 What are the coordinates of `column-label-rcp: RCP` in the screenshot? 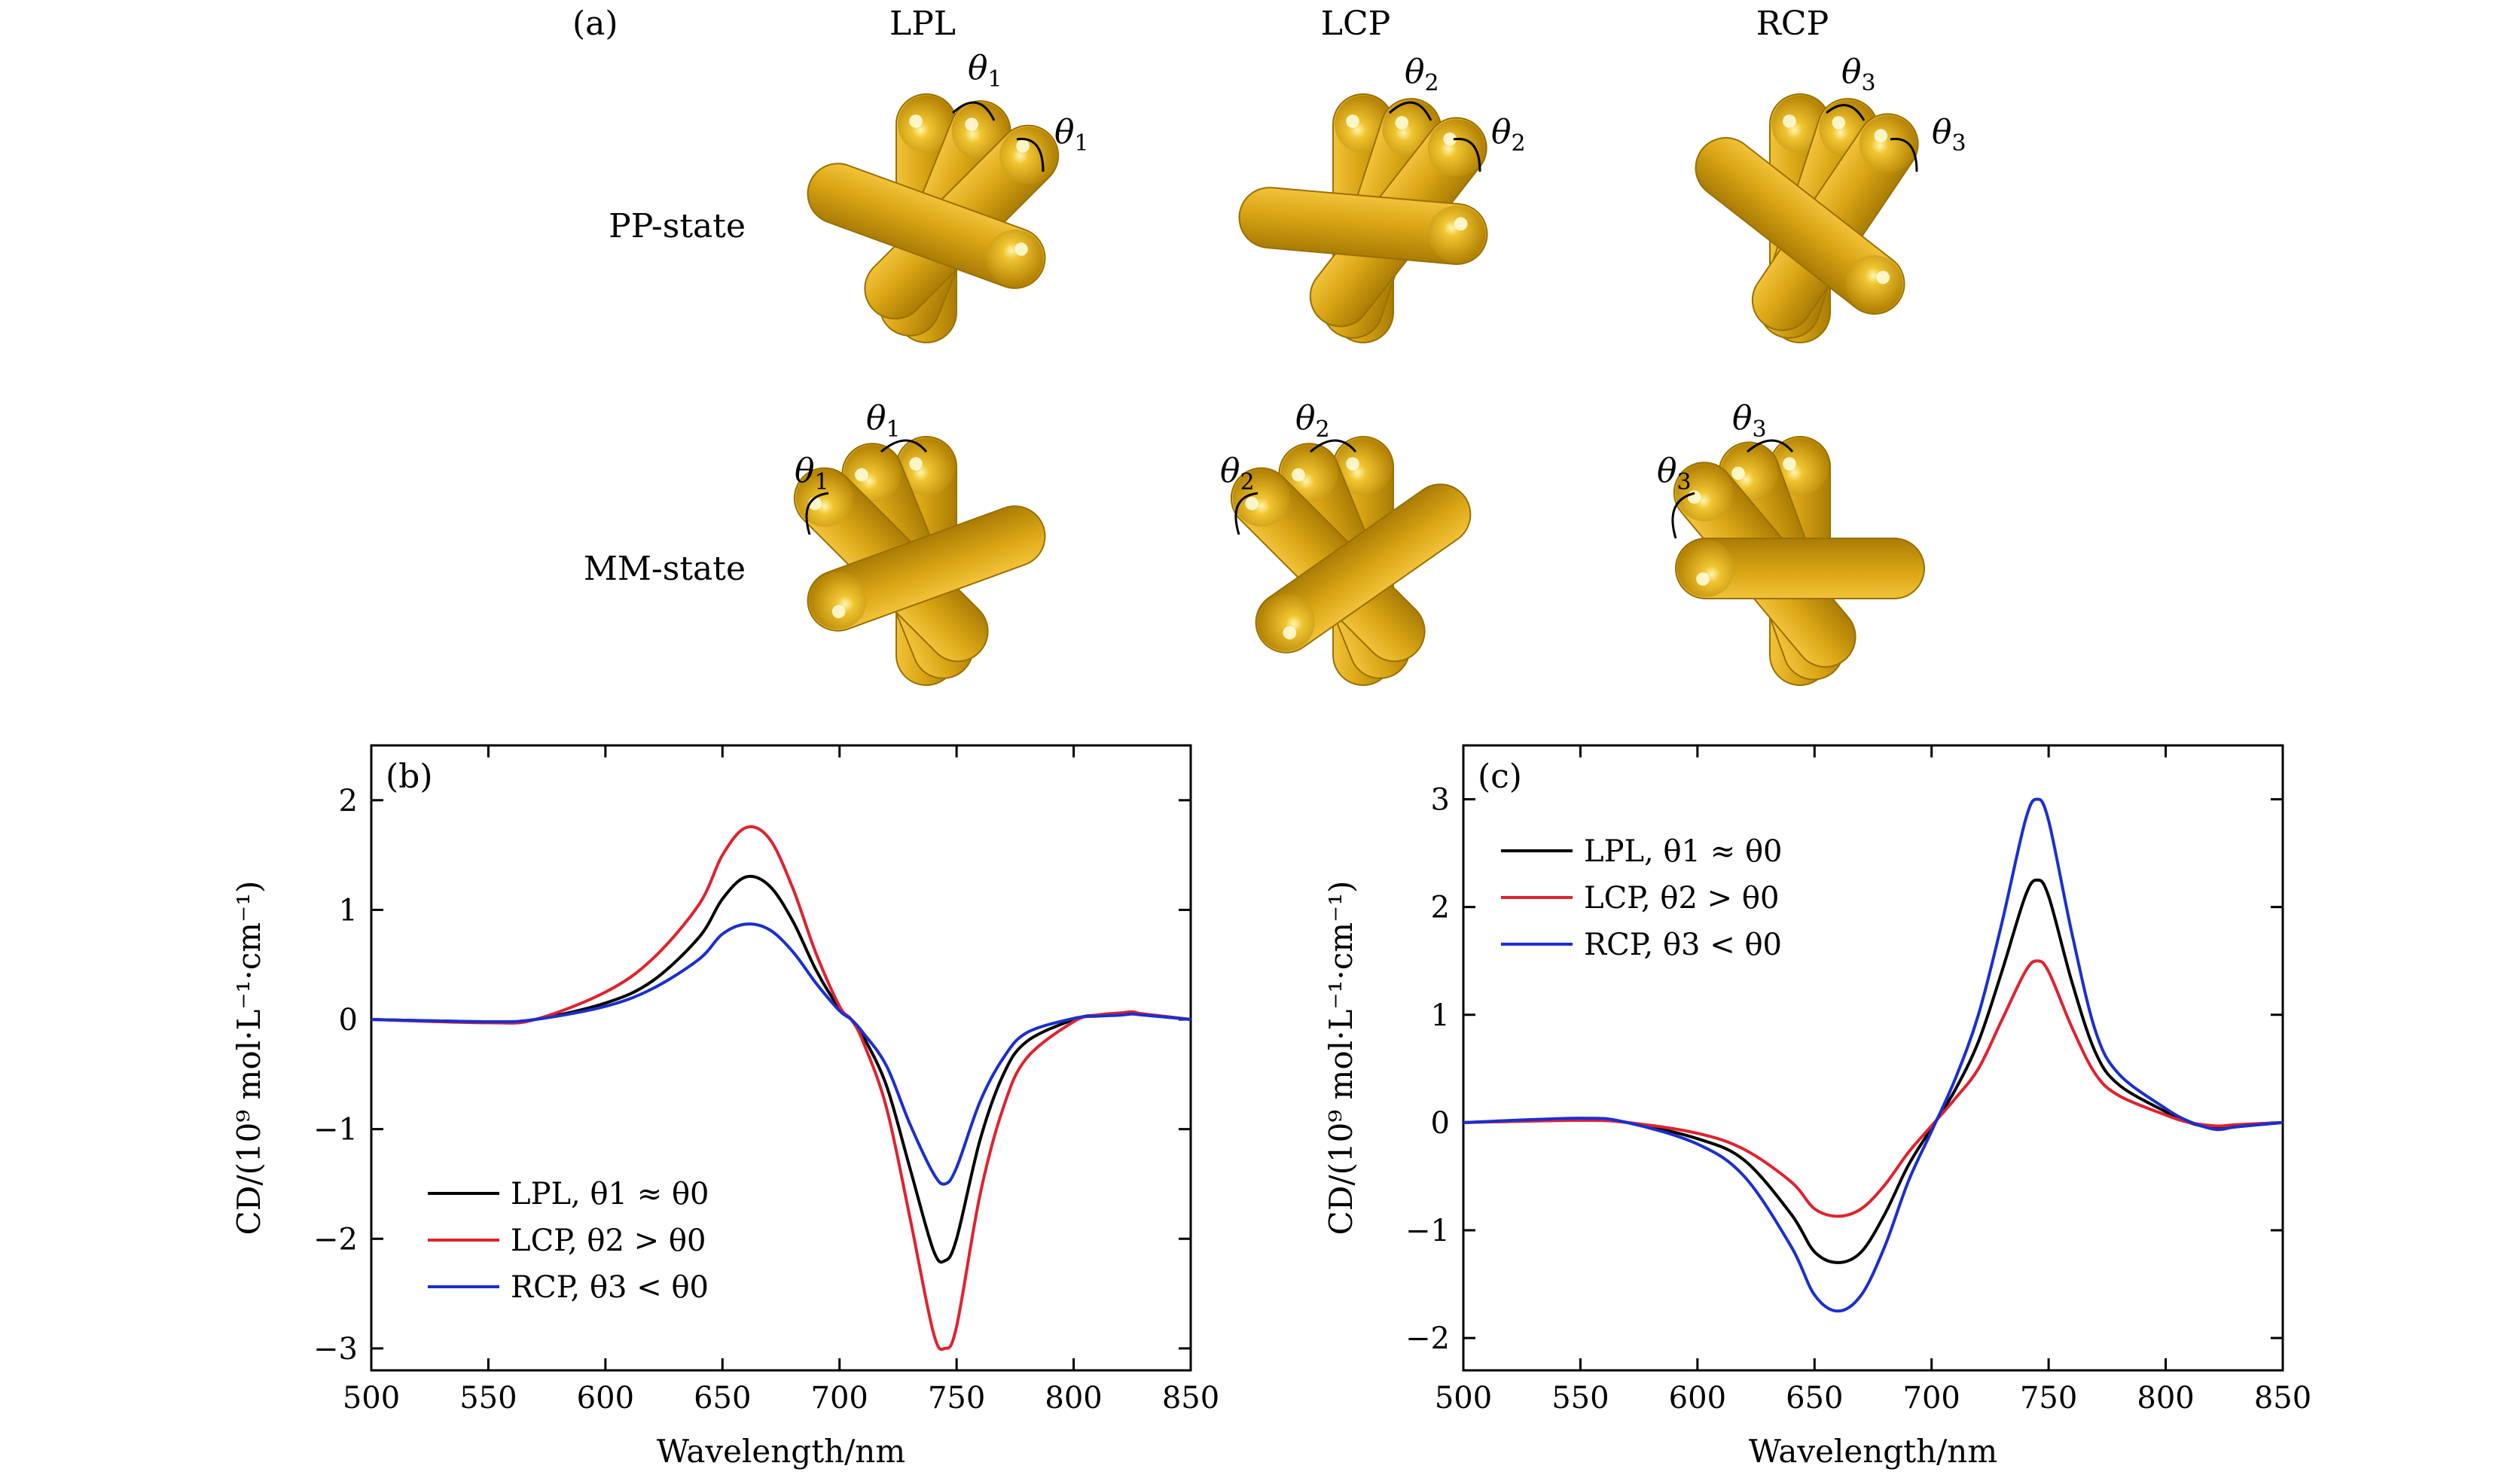 It's located at (1792, 24).